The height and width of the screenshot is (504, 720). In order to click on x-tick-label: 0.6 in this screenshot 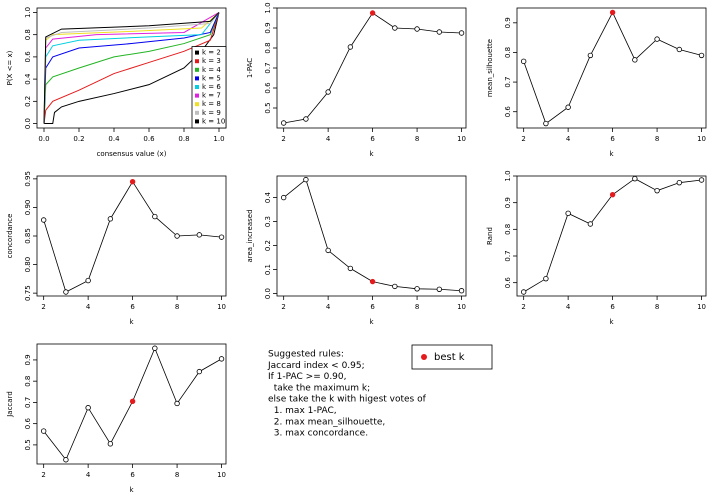, I will do `click(149, 139)`.